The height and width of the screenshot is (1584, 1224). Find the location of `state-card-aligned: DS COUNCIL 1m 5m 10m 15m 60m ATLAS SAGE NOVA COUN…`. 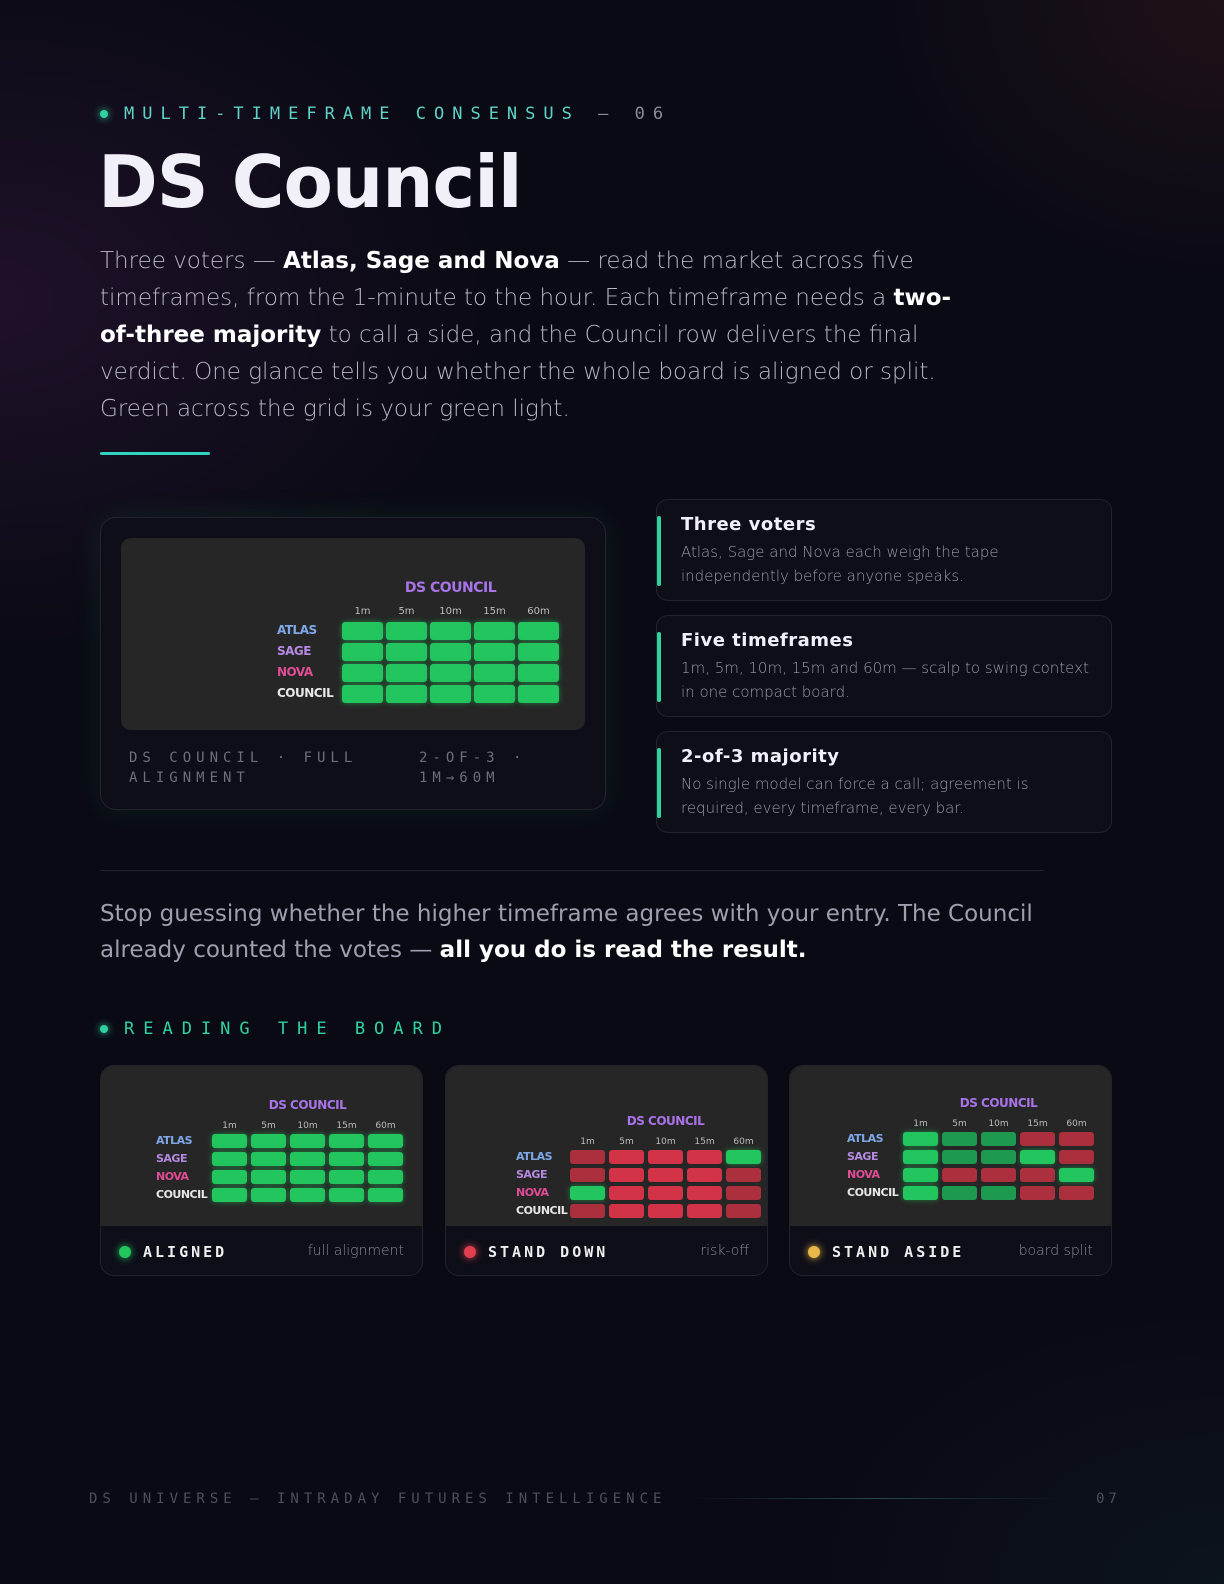

state-card-aligned: DS COUNCIL 1m 5m 10m 15m 60m ATLAS SAGE NOVA COUN… is located at coordinates (261, 1170).